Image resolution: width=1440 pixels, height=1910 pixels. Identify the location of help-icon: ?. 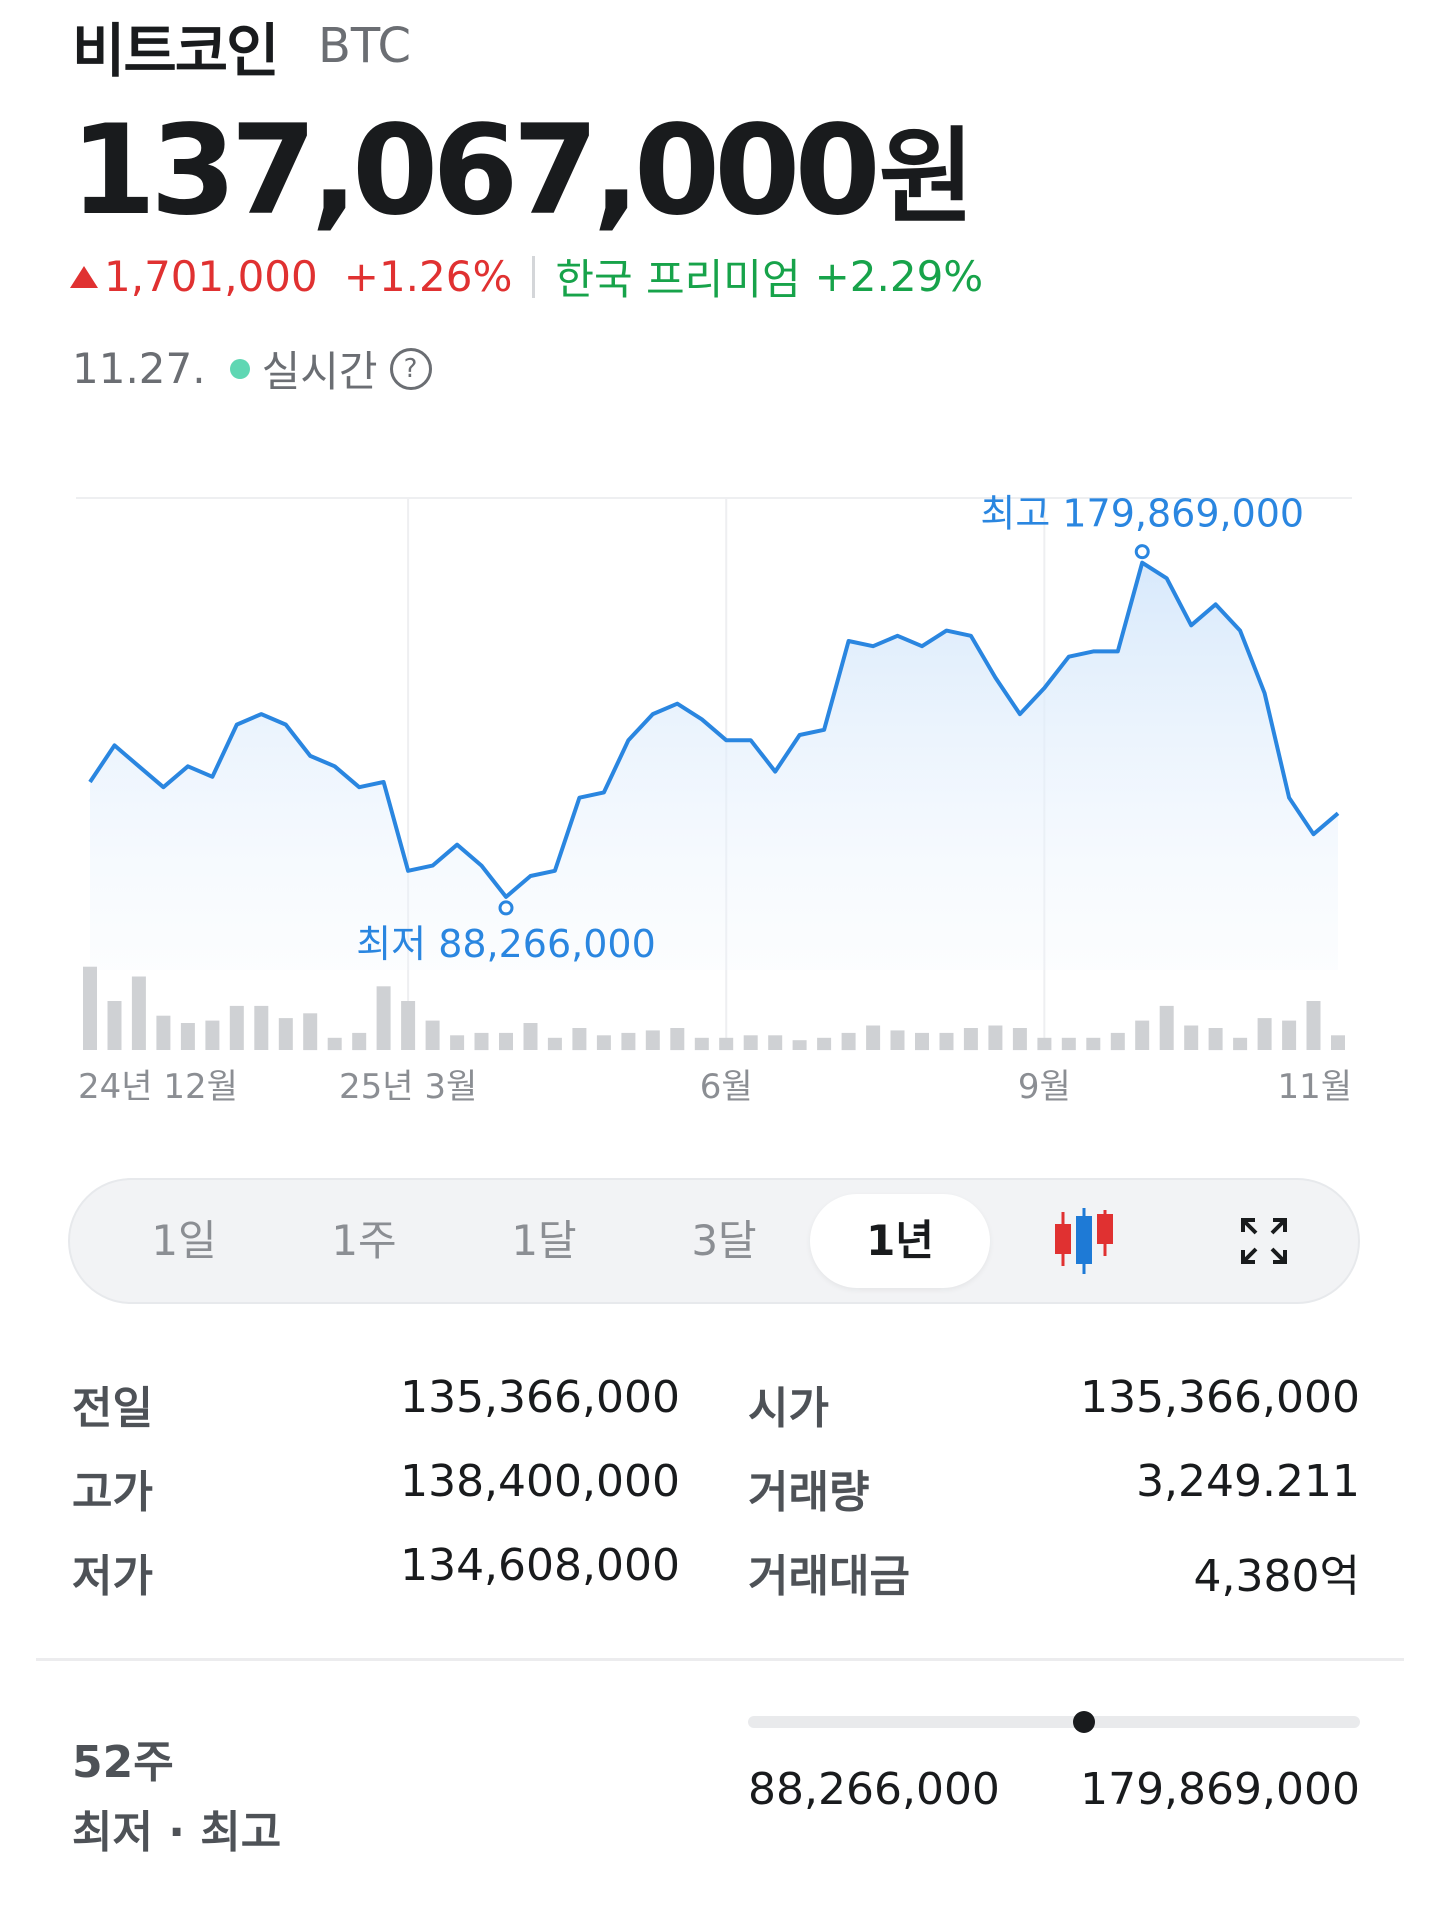
(410, 368).